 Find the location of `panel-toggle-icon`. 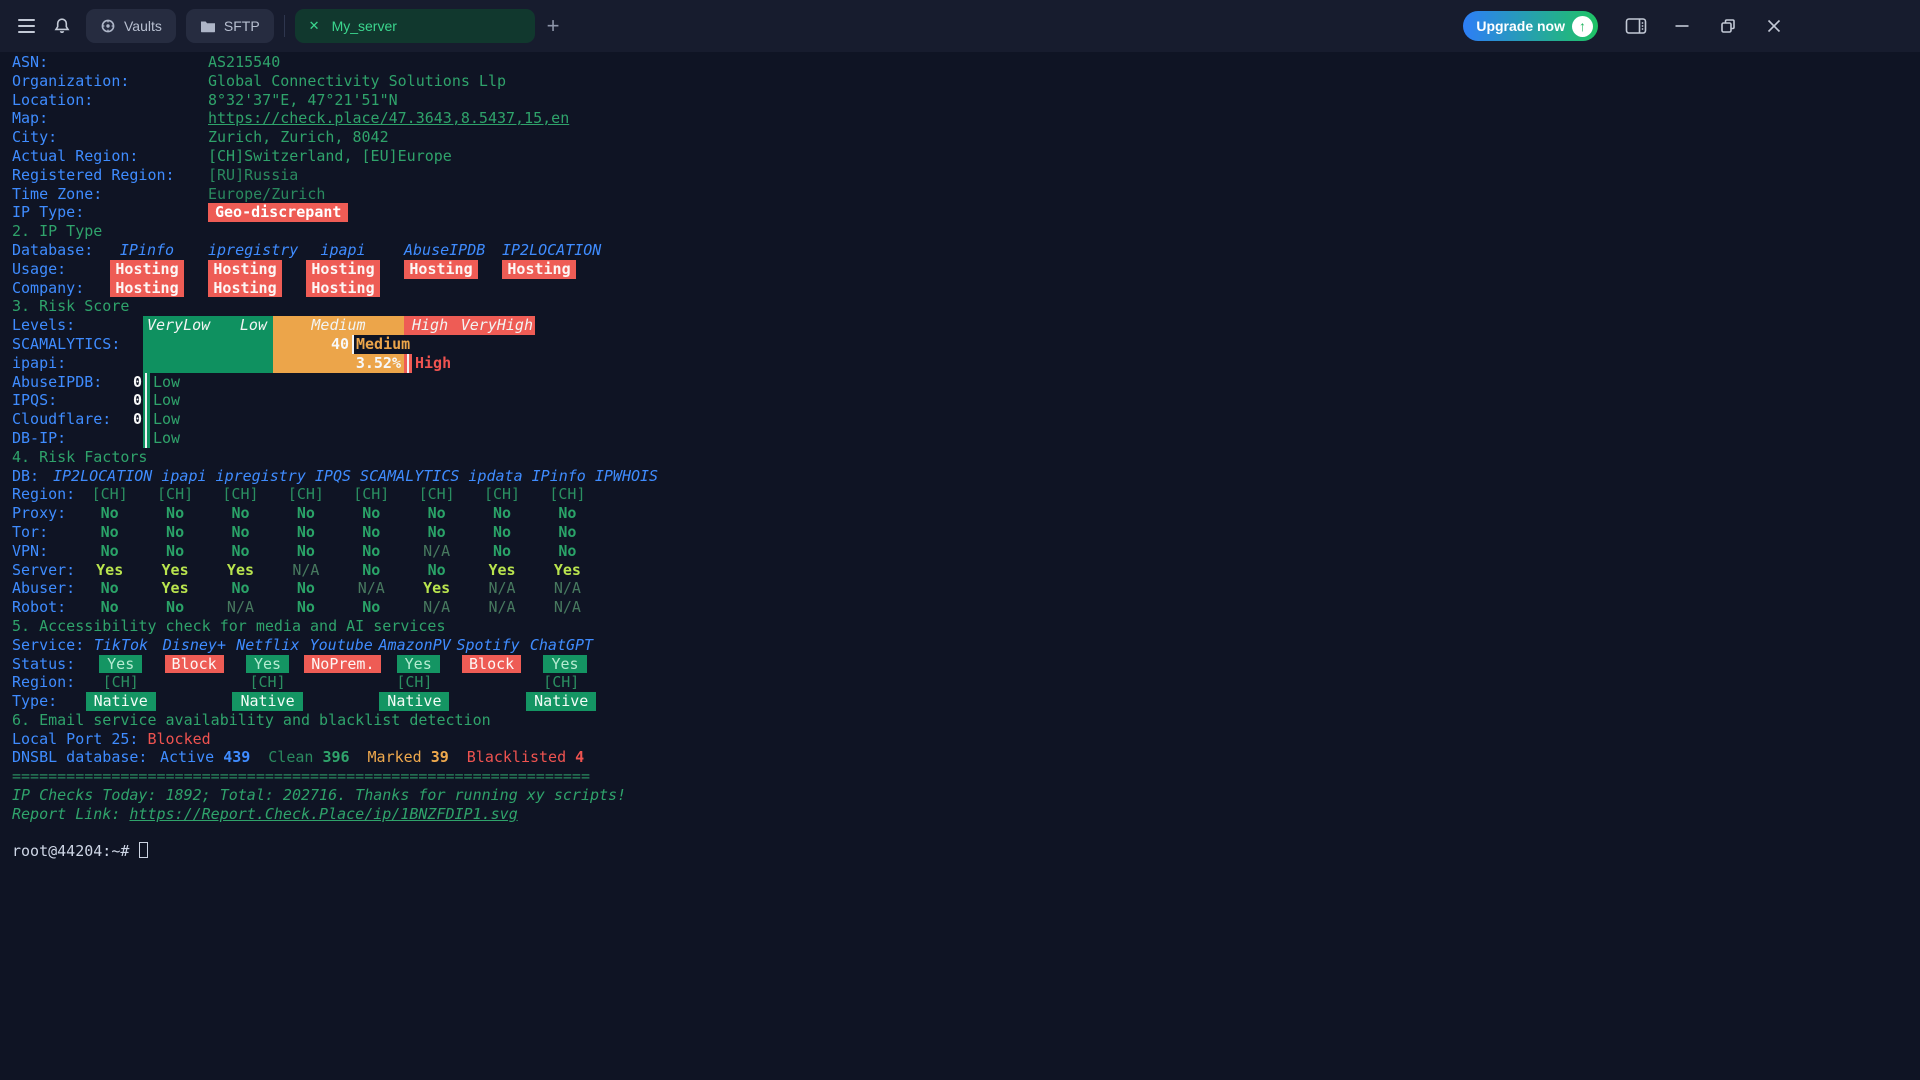

panel-toggle-icon is located at coordinates (1636, 26).